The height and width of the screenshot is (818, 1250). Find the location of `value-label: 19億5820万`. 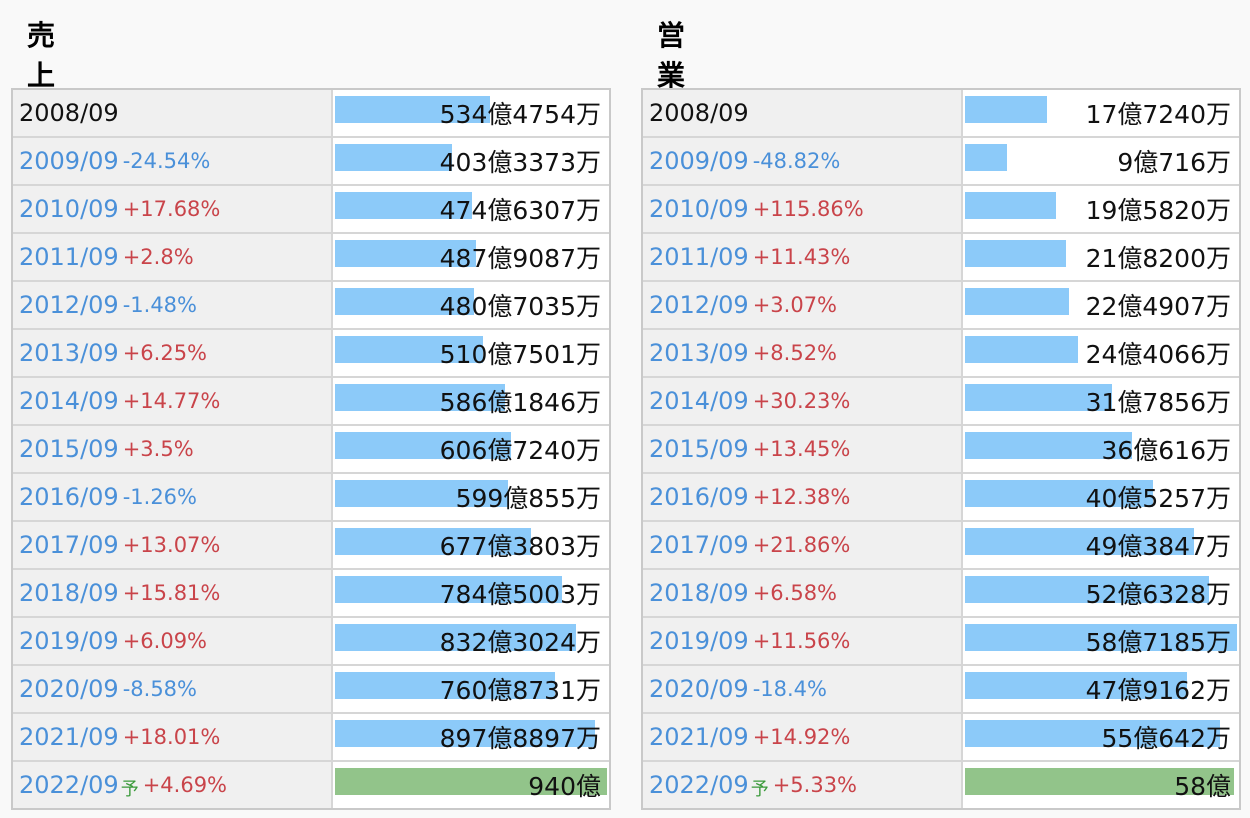

value-label: 19億5820万 is located at coordinates (1158, 210).